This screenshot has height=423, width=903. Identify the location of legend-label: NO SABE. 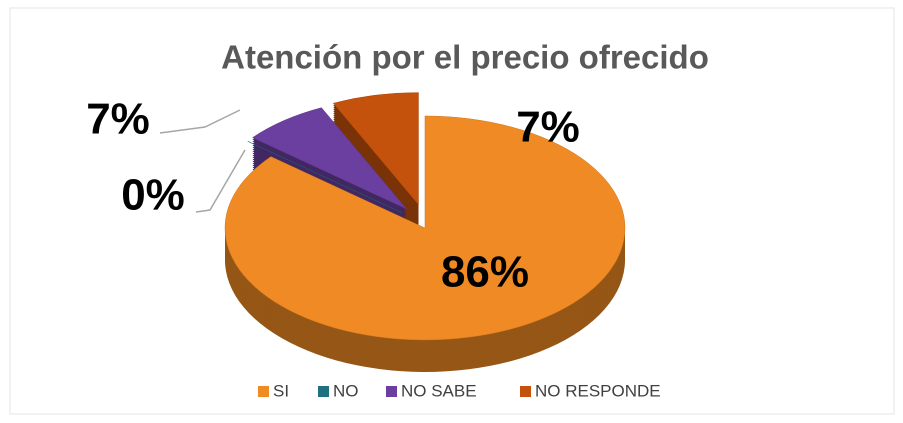
(439, 390).